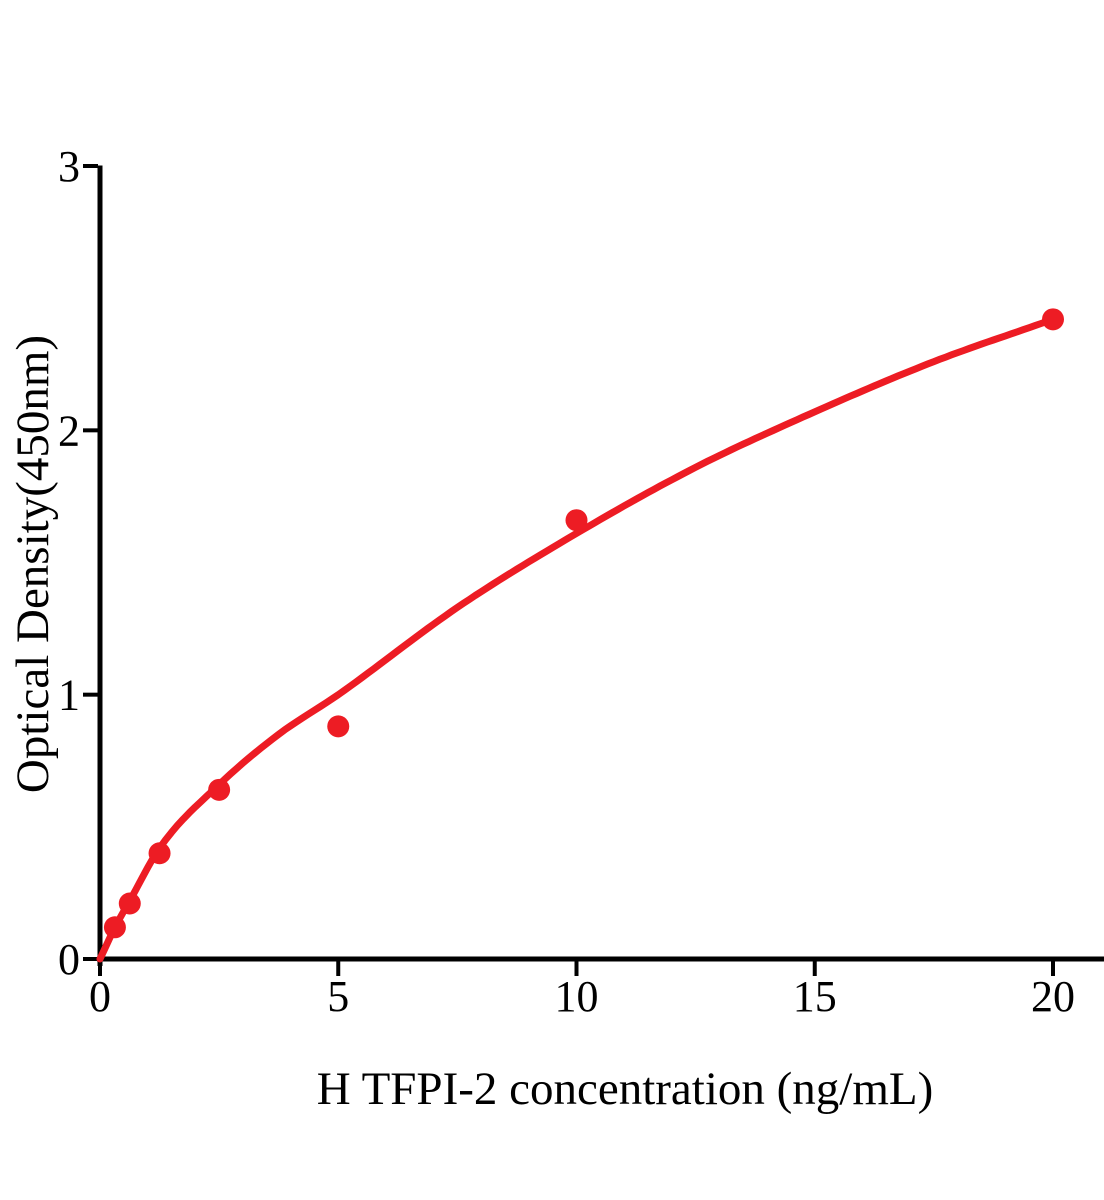 This screenshot has width=1104, height=1200. I want to click on x-tick-label: 5, so click(338, 996).